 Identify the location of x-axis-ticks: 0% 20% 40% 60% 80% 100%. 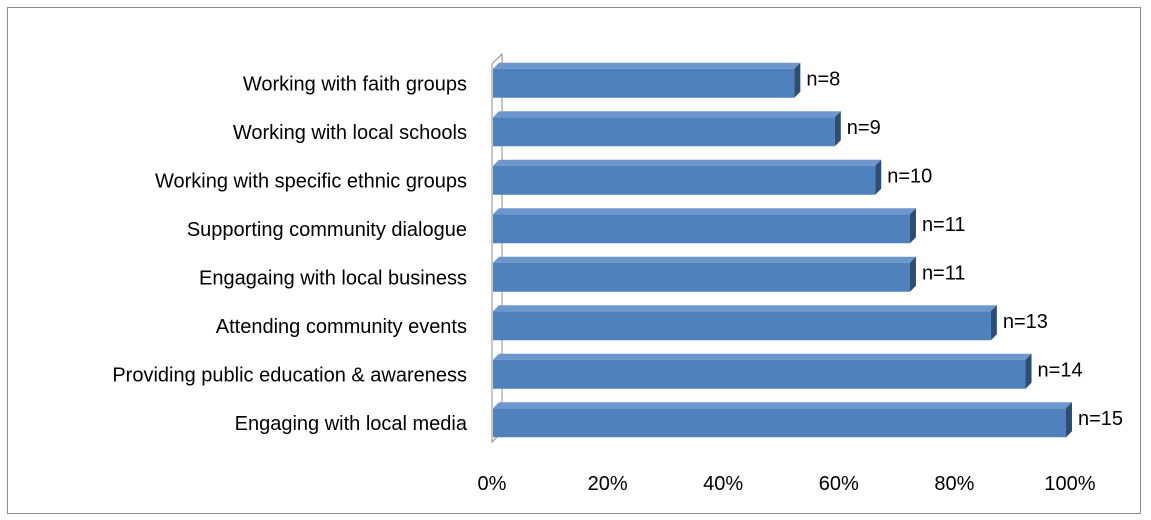
(787, 484).